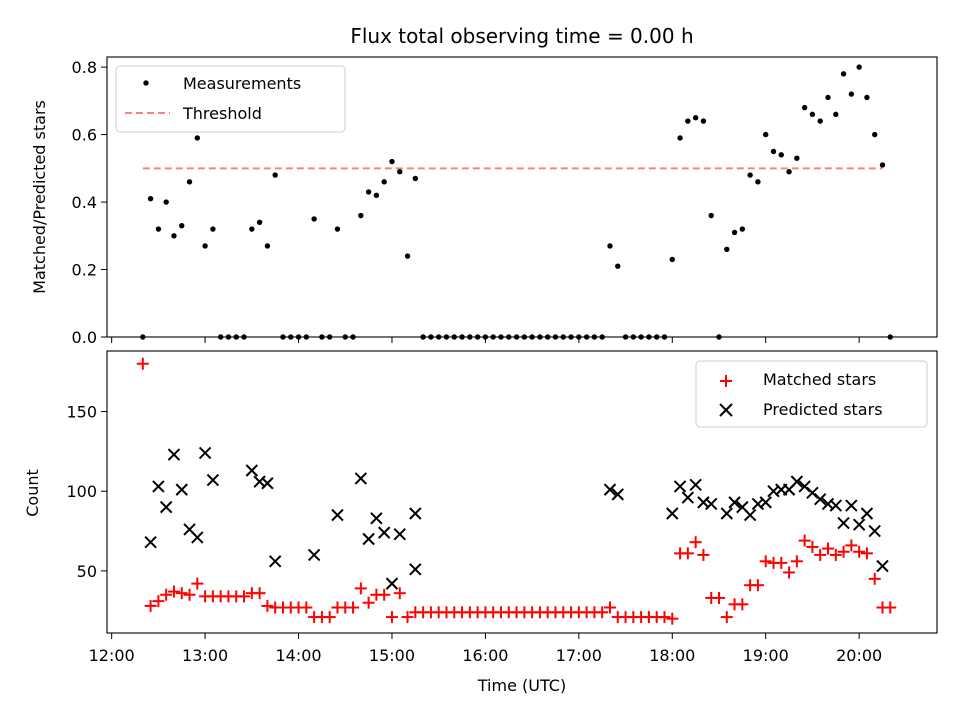 The height and width of the screenshot is (720, 960). Describe the element at coordinates (222, 113) in the screenshot. I see `legend-threshold-label: Threshold` at that location.